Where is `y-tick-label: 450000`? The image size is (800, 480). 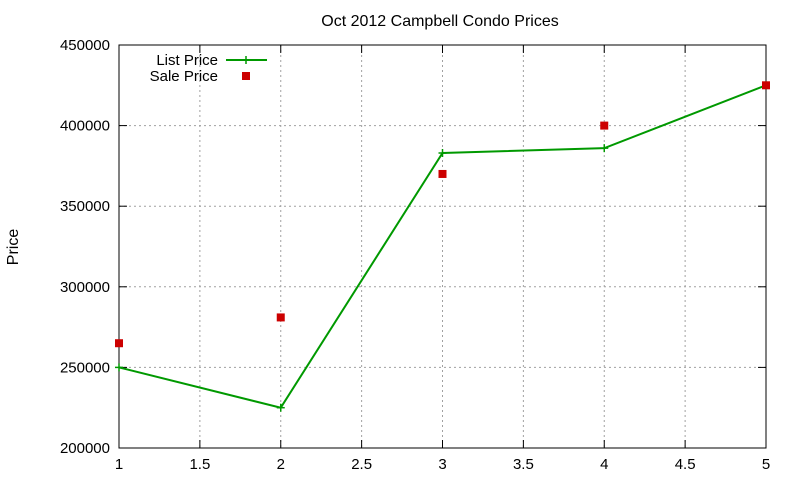 y-tick-label: 450000 is located at coordinates (85, 45).